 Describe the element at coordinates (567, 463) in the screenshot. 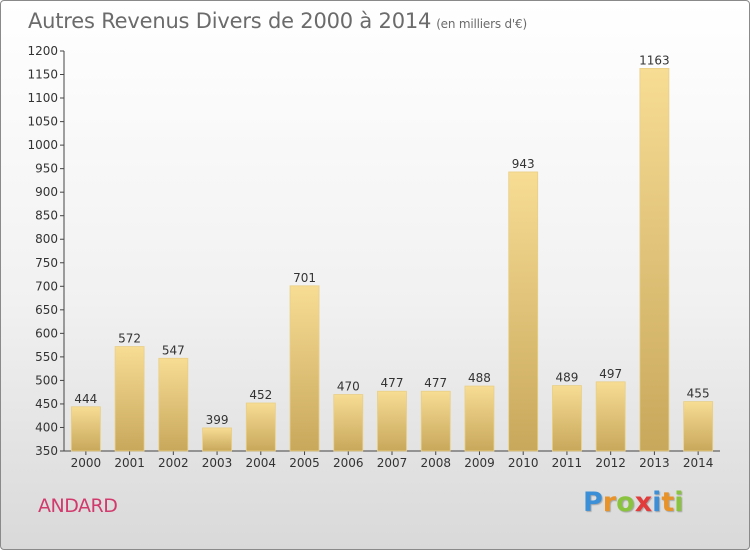

I see `x-tick-label: 2011` at that location.